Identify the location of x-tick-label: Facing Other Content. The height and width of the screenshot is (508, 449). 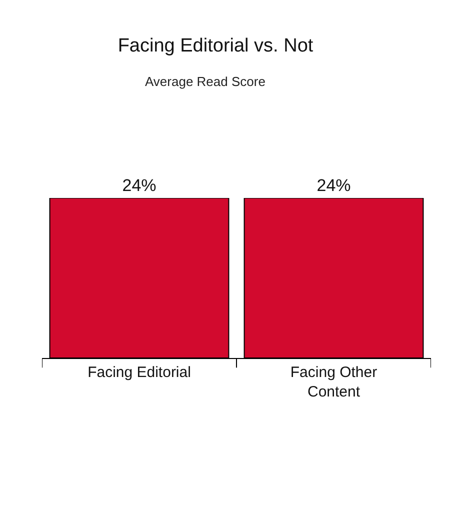
(334, 382).